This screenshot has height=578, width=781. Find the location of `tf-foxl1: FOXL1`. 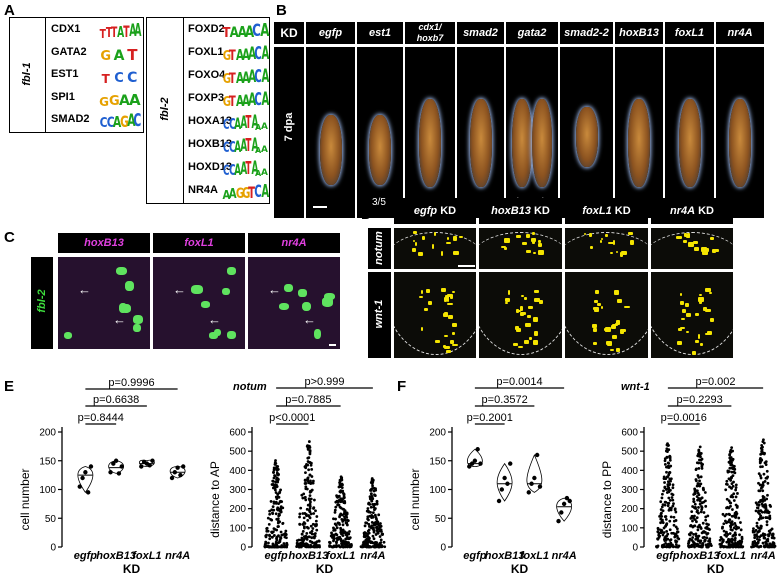

tf-foxl1: FOXL1 is located at coordinates (206, 52).